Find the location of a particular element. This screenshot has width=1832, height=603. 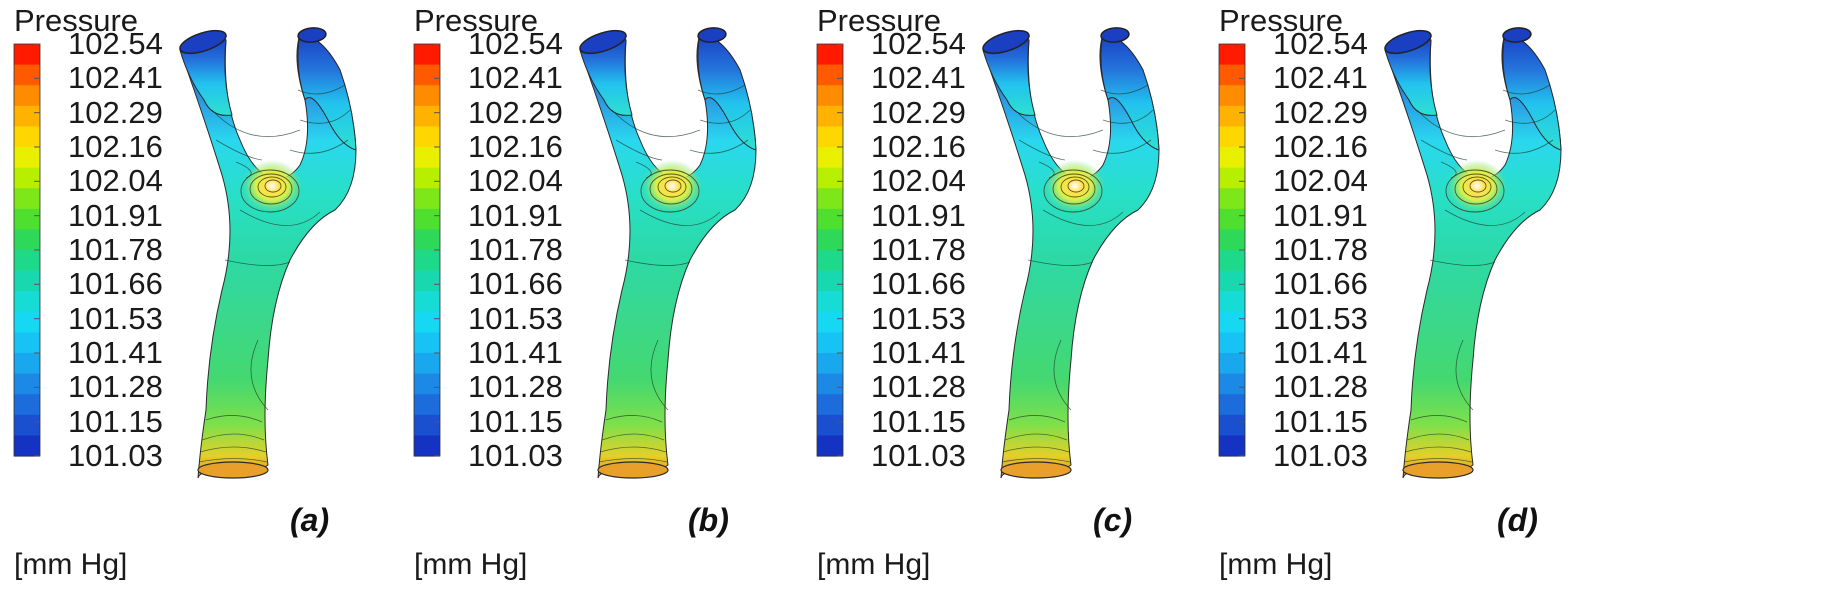

legend-tick-label: 101.53 is located at coordinates (1320, 318).